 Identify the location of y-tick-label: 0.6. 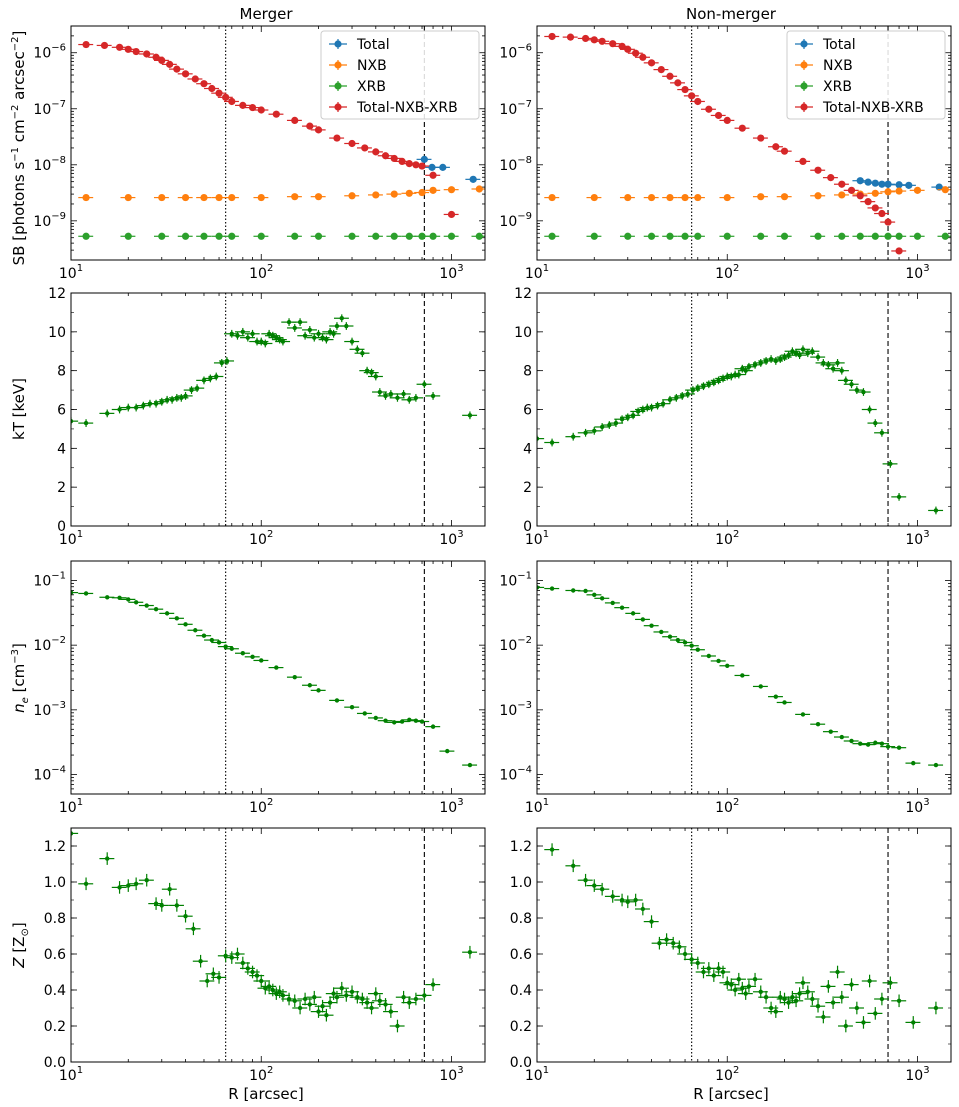
(521, 955).